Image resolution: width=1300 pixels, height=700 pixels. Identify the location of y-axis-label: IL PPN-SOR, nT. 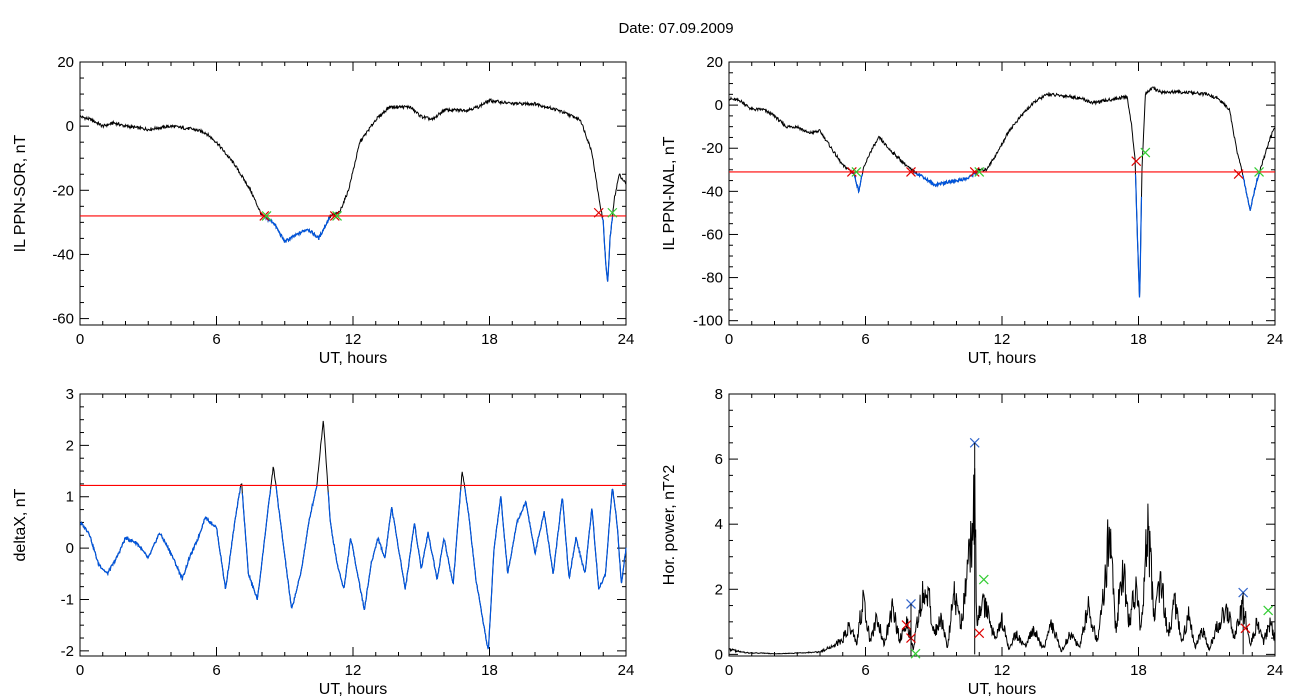
(20, 193).